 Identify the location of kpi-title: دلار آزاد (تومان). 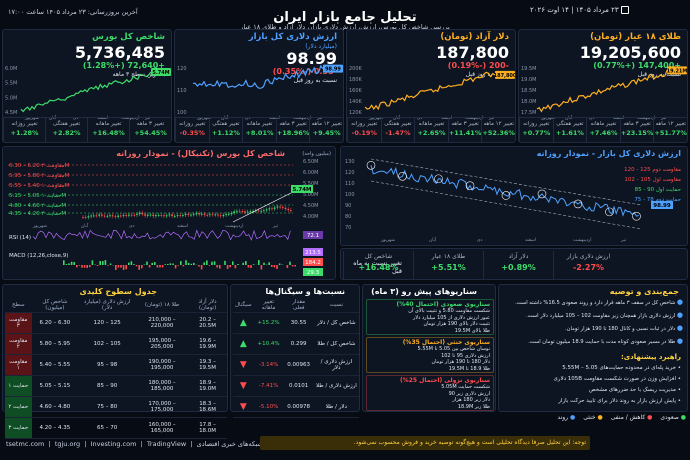
(474, 37).